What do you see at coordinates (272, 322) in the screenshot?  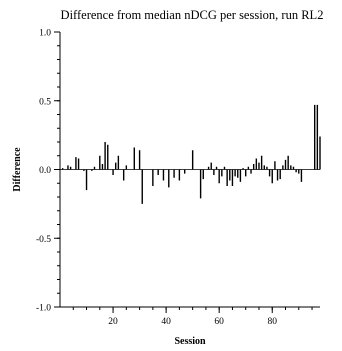 I see `x-tick-label: 80` at bounding box center [272, 322].